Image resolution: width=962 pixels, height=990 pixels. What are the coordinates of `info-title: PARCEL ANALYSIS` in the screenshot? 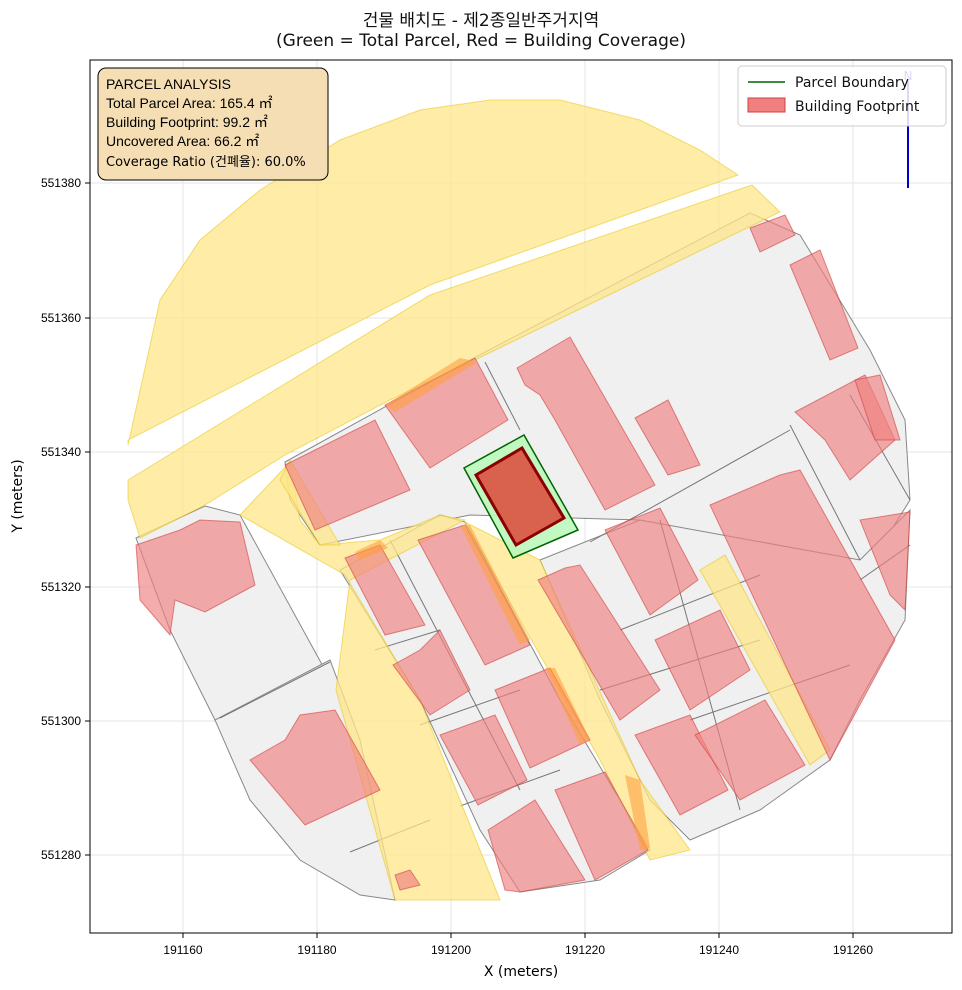 It's located at (168, 84).